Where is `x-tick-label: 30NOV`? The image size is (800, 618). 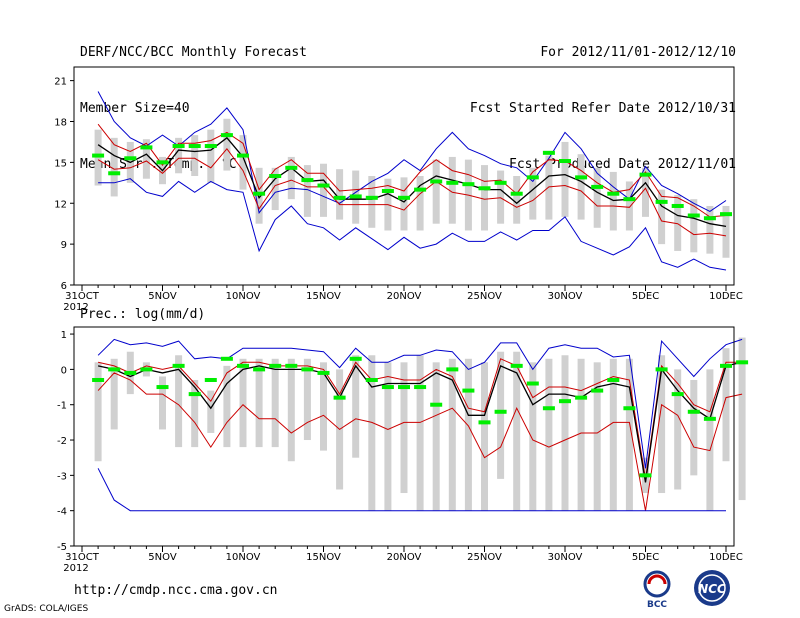 x-tick-label: 30NOV is located at coordinates (565, 557).